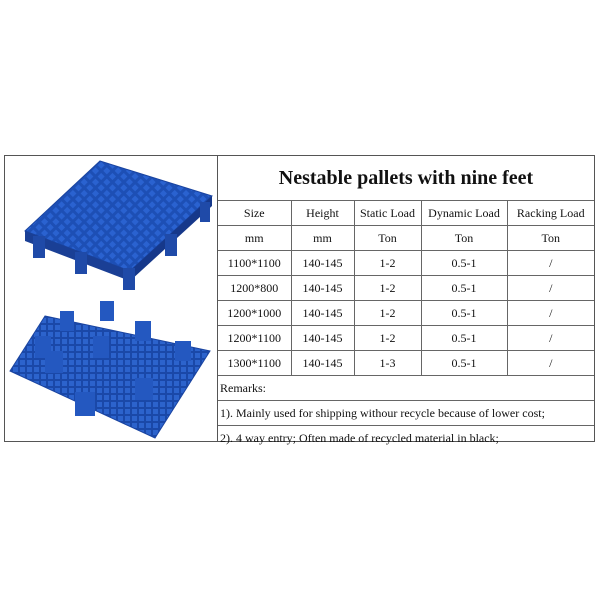  I want to click on pallet-bottom-view, so click(110, 370).